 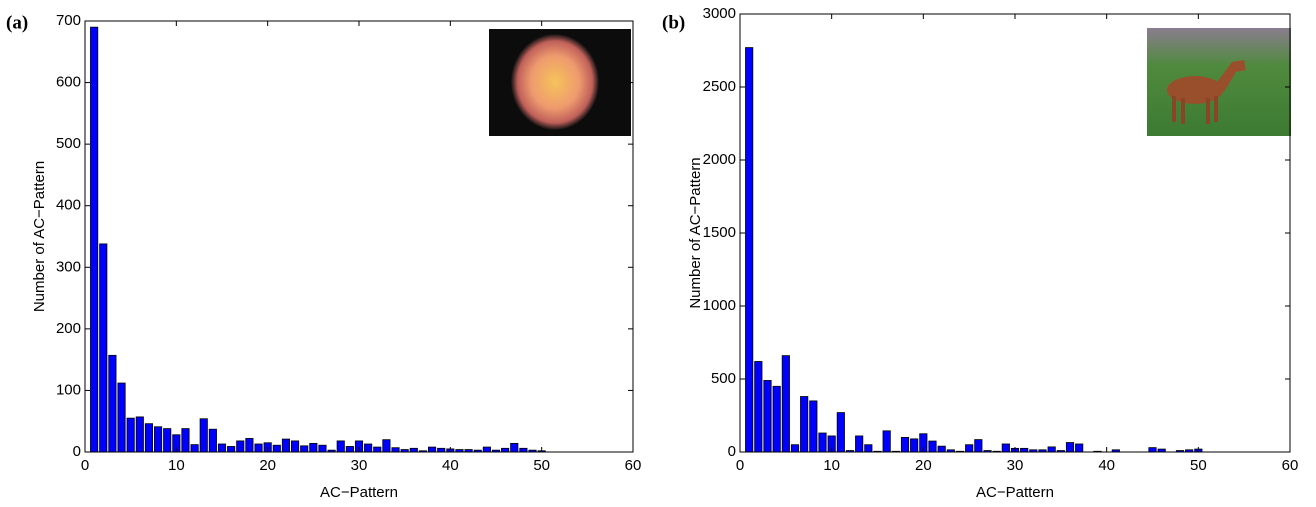 What do you see at coordinates (68, 20) in the screenshot?
I see `y-tick-label: 700` at bounding box center [68, 20].